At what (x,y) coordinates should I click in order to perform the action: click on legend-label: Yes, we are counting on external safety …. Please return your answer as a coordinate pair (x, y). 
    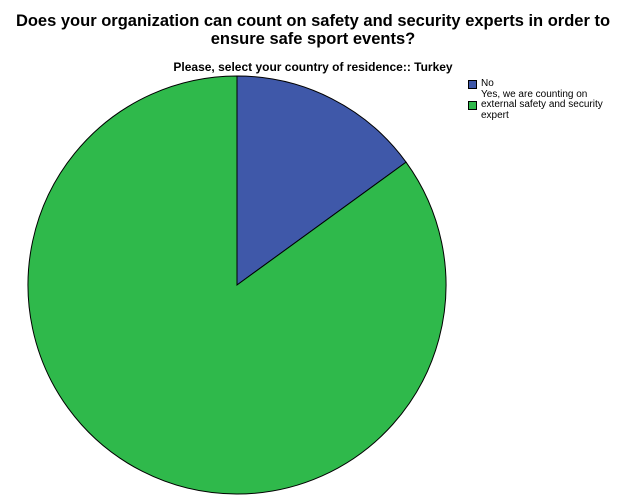
    Looking at the image, I should click on (542, 104).